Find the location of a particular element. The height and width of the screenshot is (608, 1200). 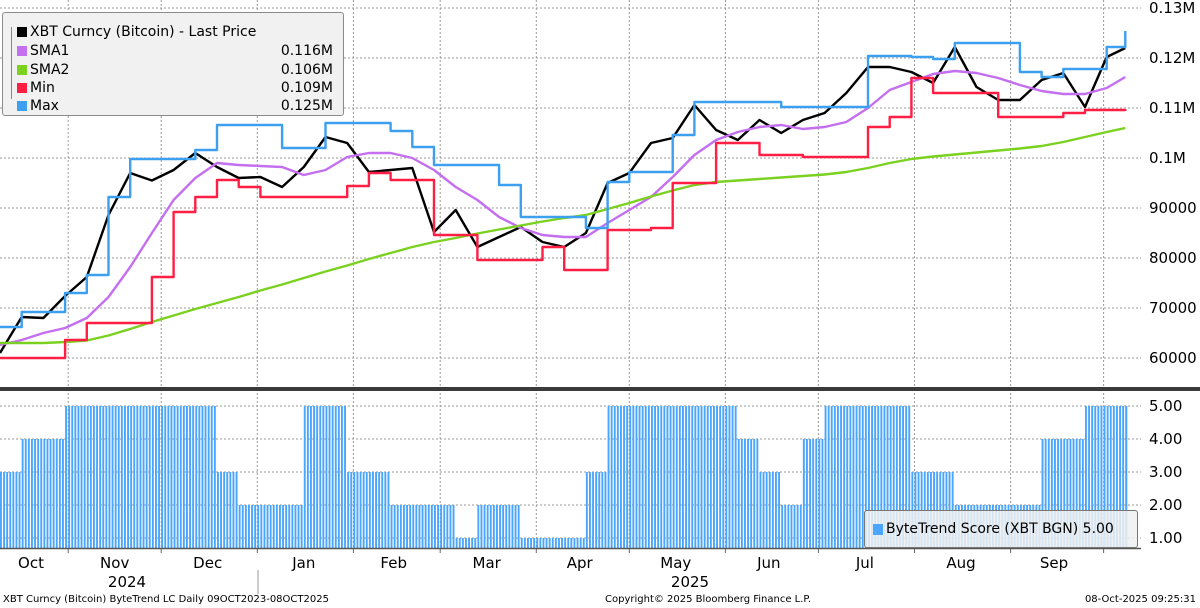

legend-value-sma2: 0.106M is located at coordinates (306, 70).